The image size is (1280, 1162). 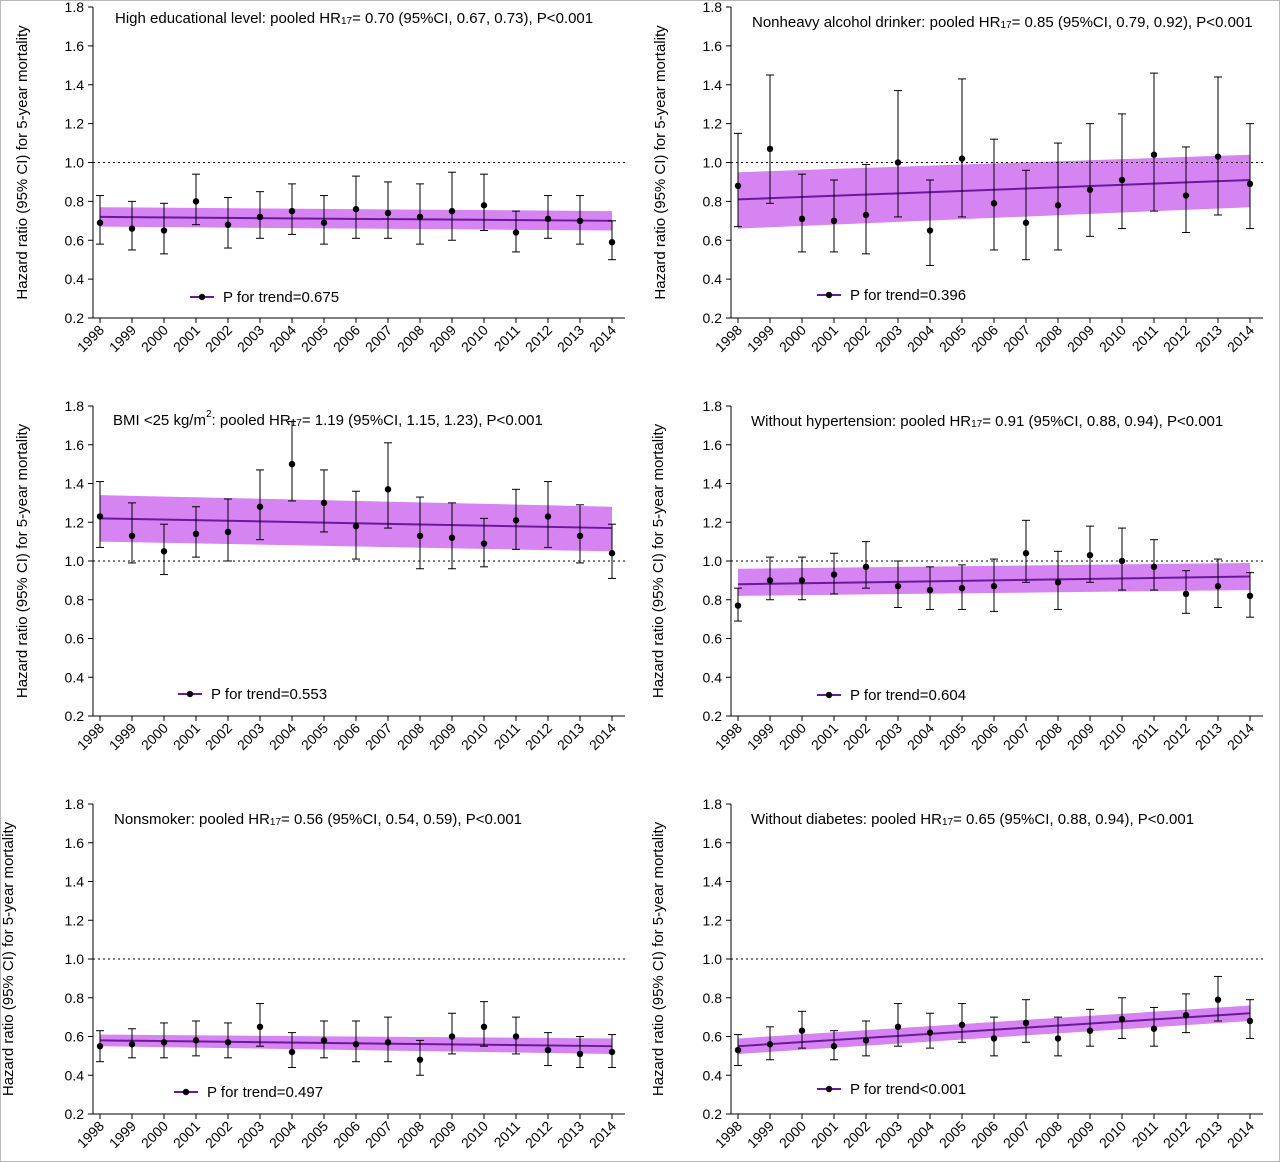 What do you see at coordinates (952, 736) in the screenshot?
I see `x-tick-label: 2005` at bounding box center [952, 736].